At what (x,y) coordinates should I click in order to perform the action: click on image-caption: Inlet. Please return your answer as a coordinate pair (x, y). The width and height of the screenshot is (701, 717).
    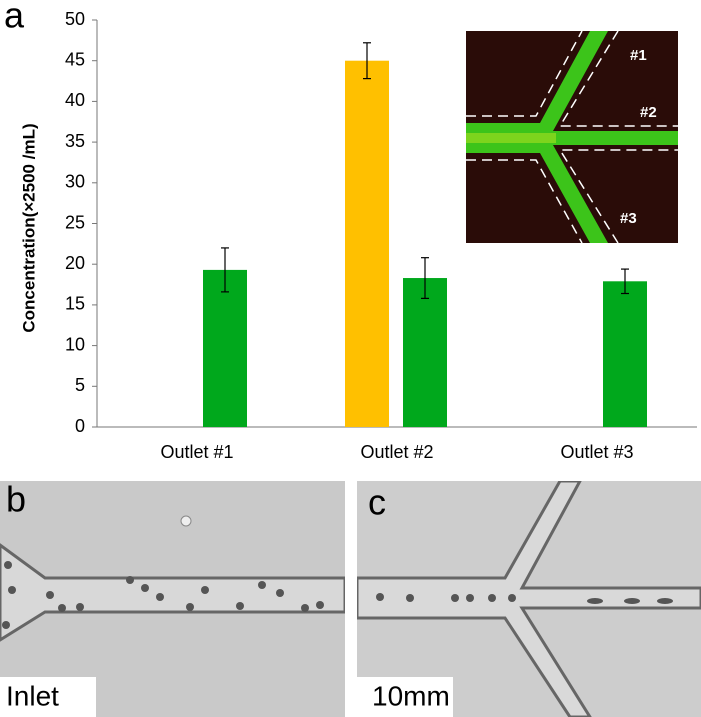
    Looking at the image, I should click on (32, 695).